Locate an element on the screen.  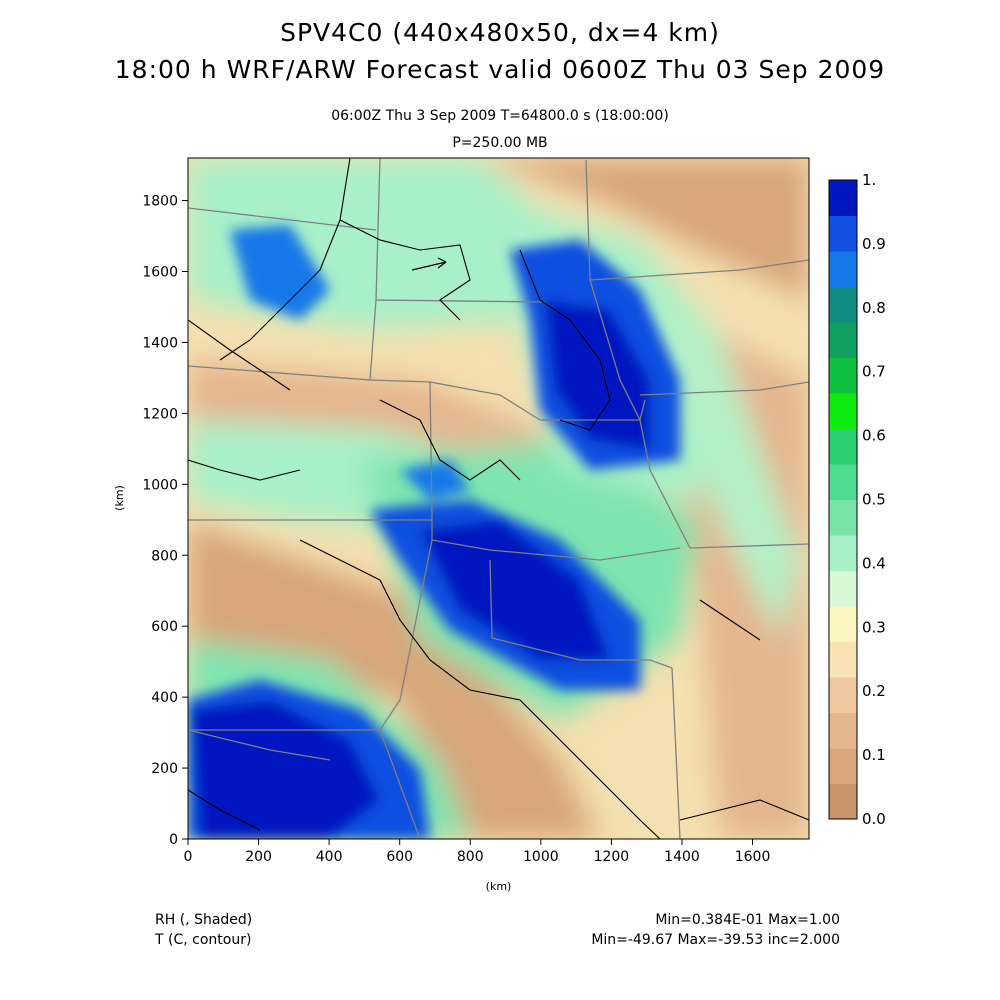
y-axis-label: (km) is located at coordinates (119, 498).